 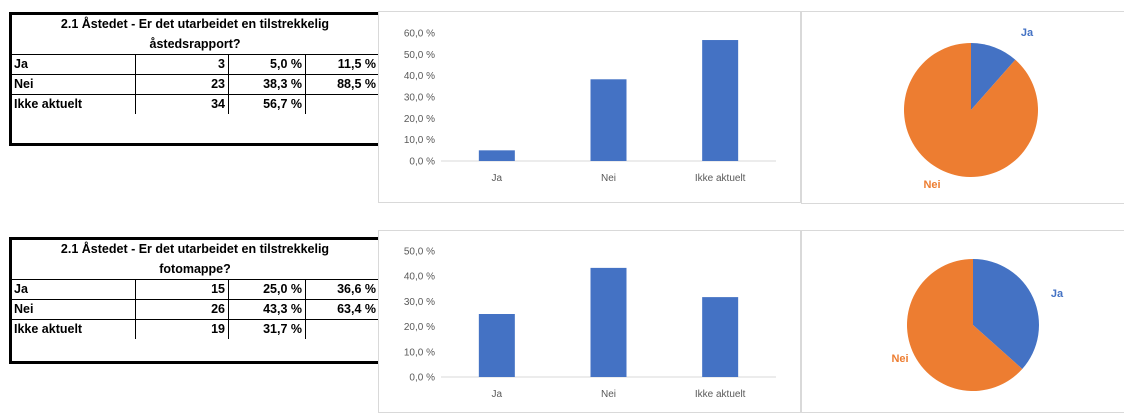 I want to click on pie-chart-2: Ja Nei, so click(x=977, y=325).